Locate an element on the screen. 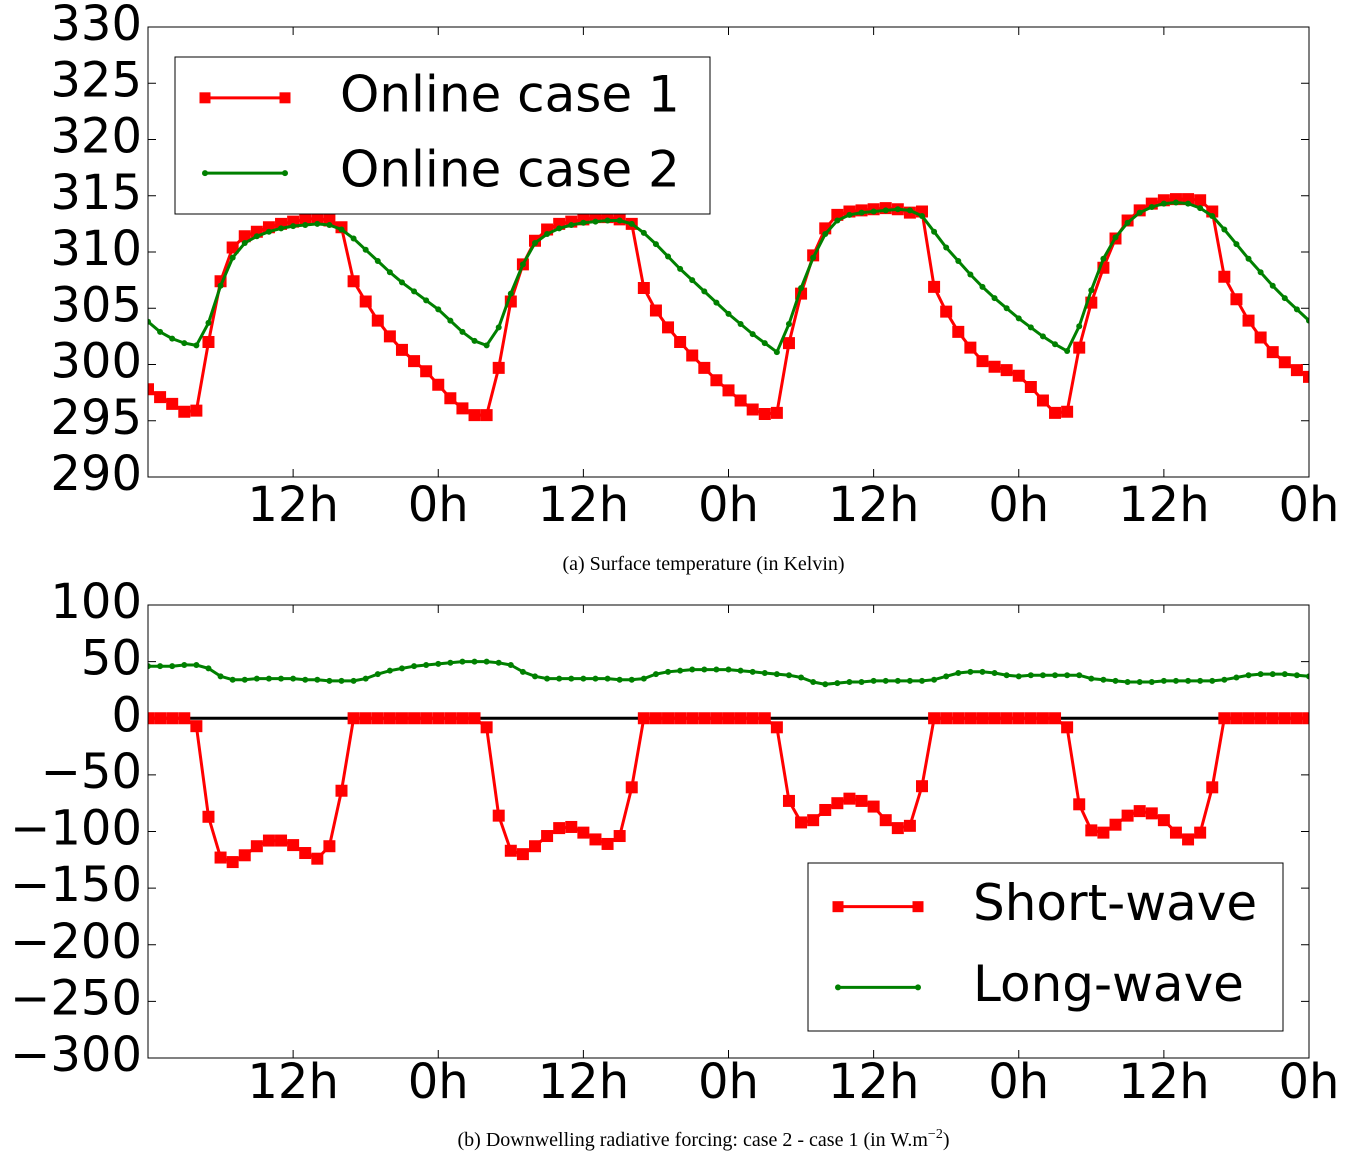 The image size is (1359, 1155). y-tick-label: 320 is located at coordinates (96, 137).